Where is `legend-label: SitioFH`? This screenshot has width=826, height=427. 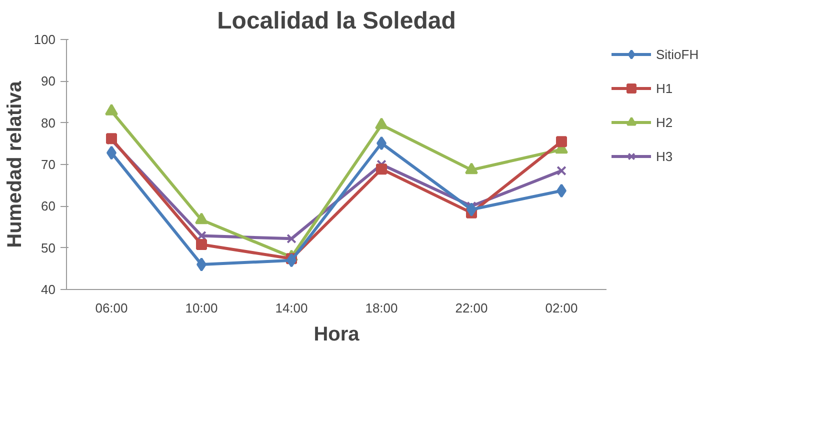 legend-label: SitioFH is located at coordinates (678, 54).